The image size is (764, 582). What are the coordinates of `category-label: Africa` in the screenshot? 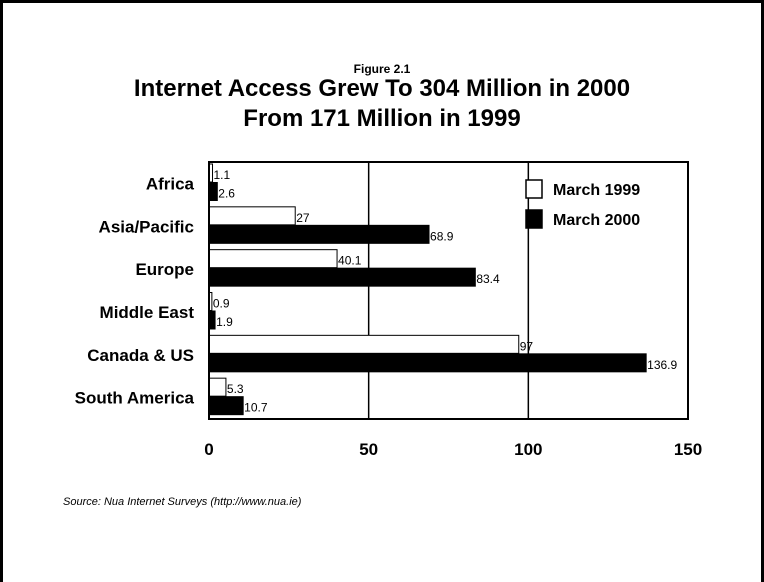 It's located at (170, 183).